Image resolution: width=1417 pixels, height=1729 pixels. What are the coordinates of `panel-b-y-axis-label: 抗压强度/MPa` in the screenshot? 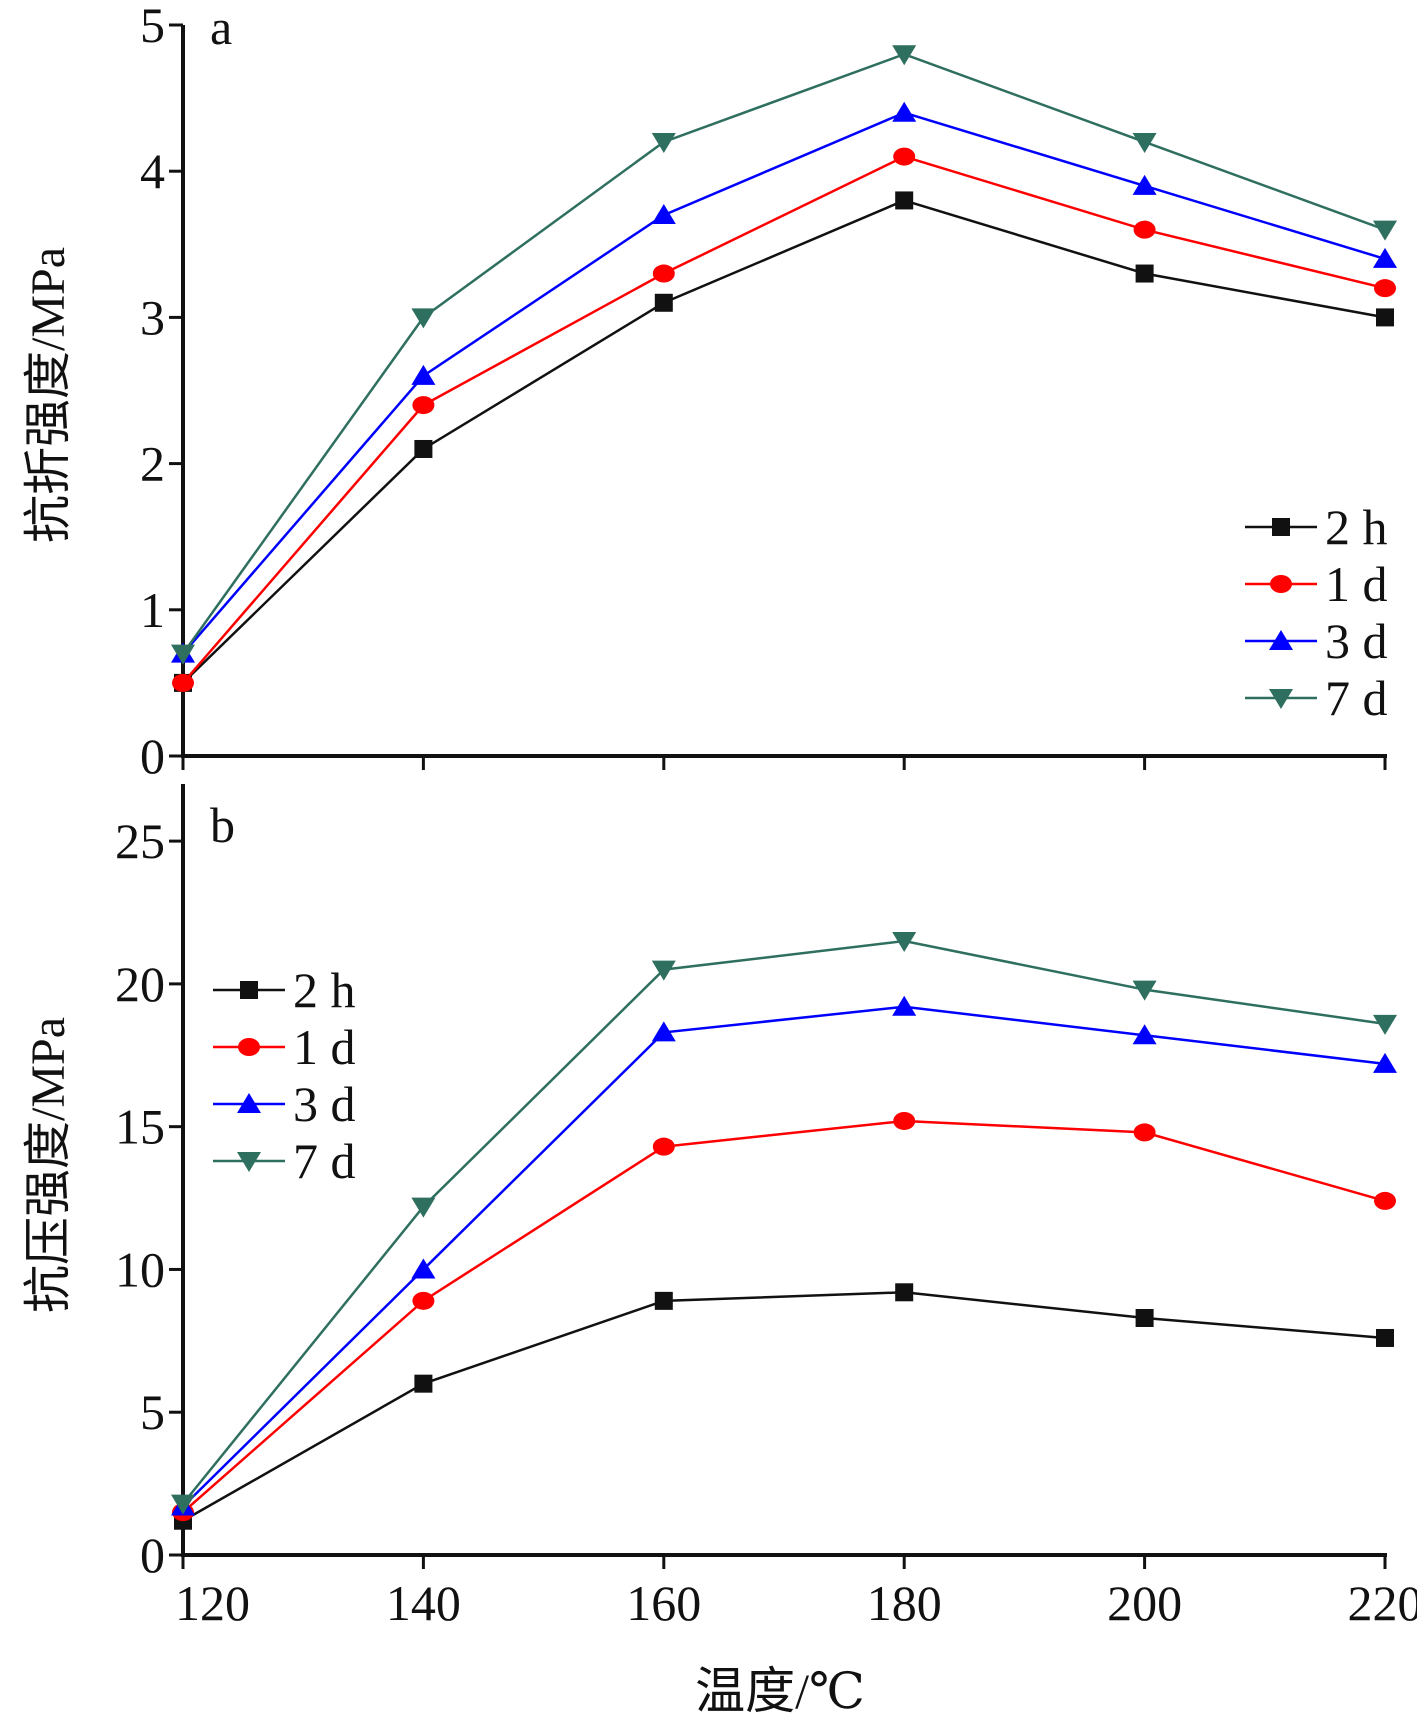 It's located at (48, 1165).